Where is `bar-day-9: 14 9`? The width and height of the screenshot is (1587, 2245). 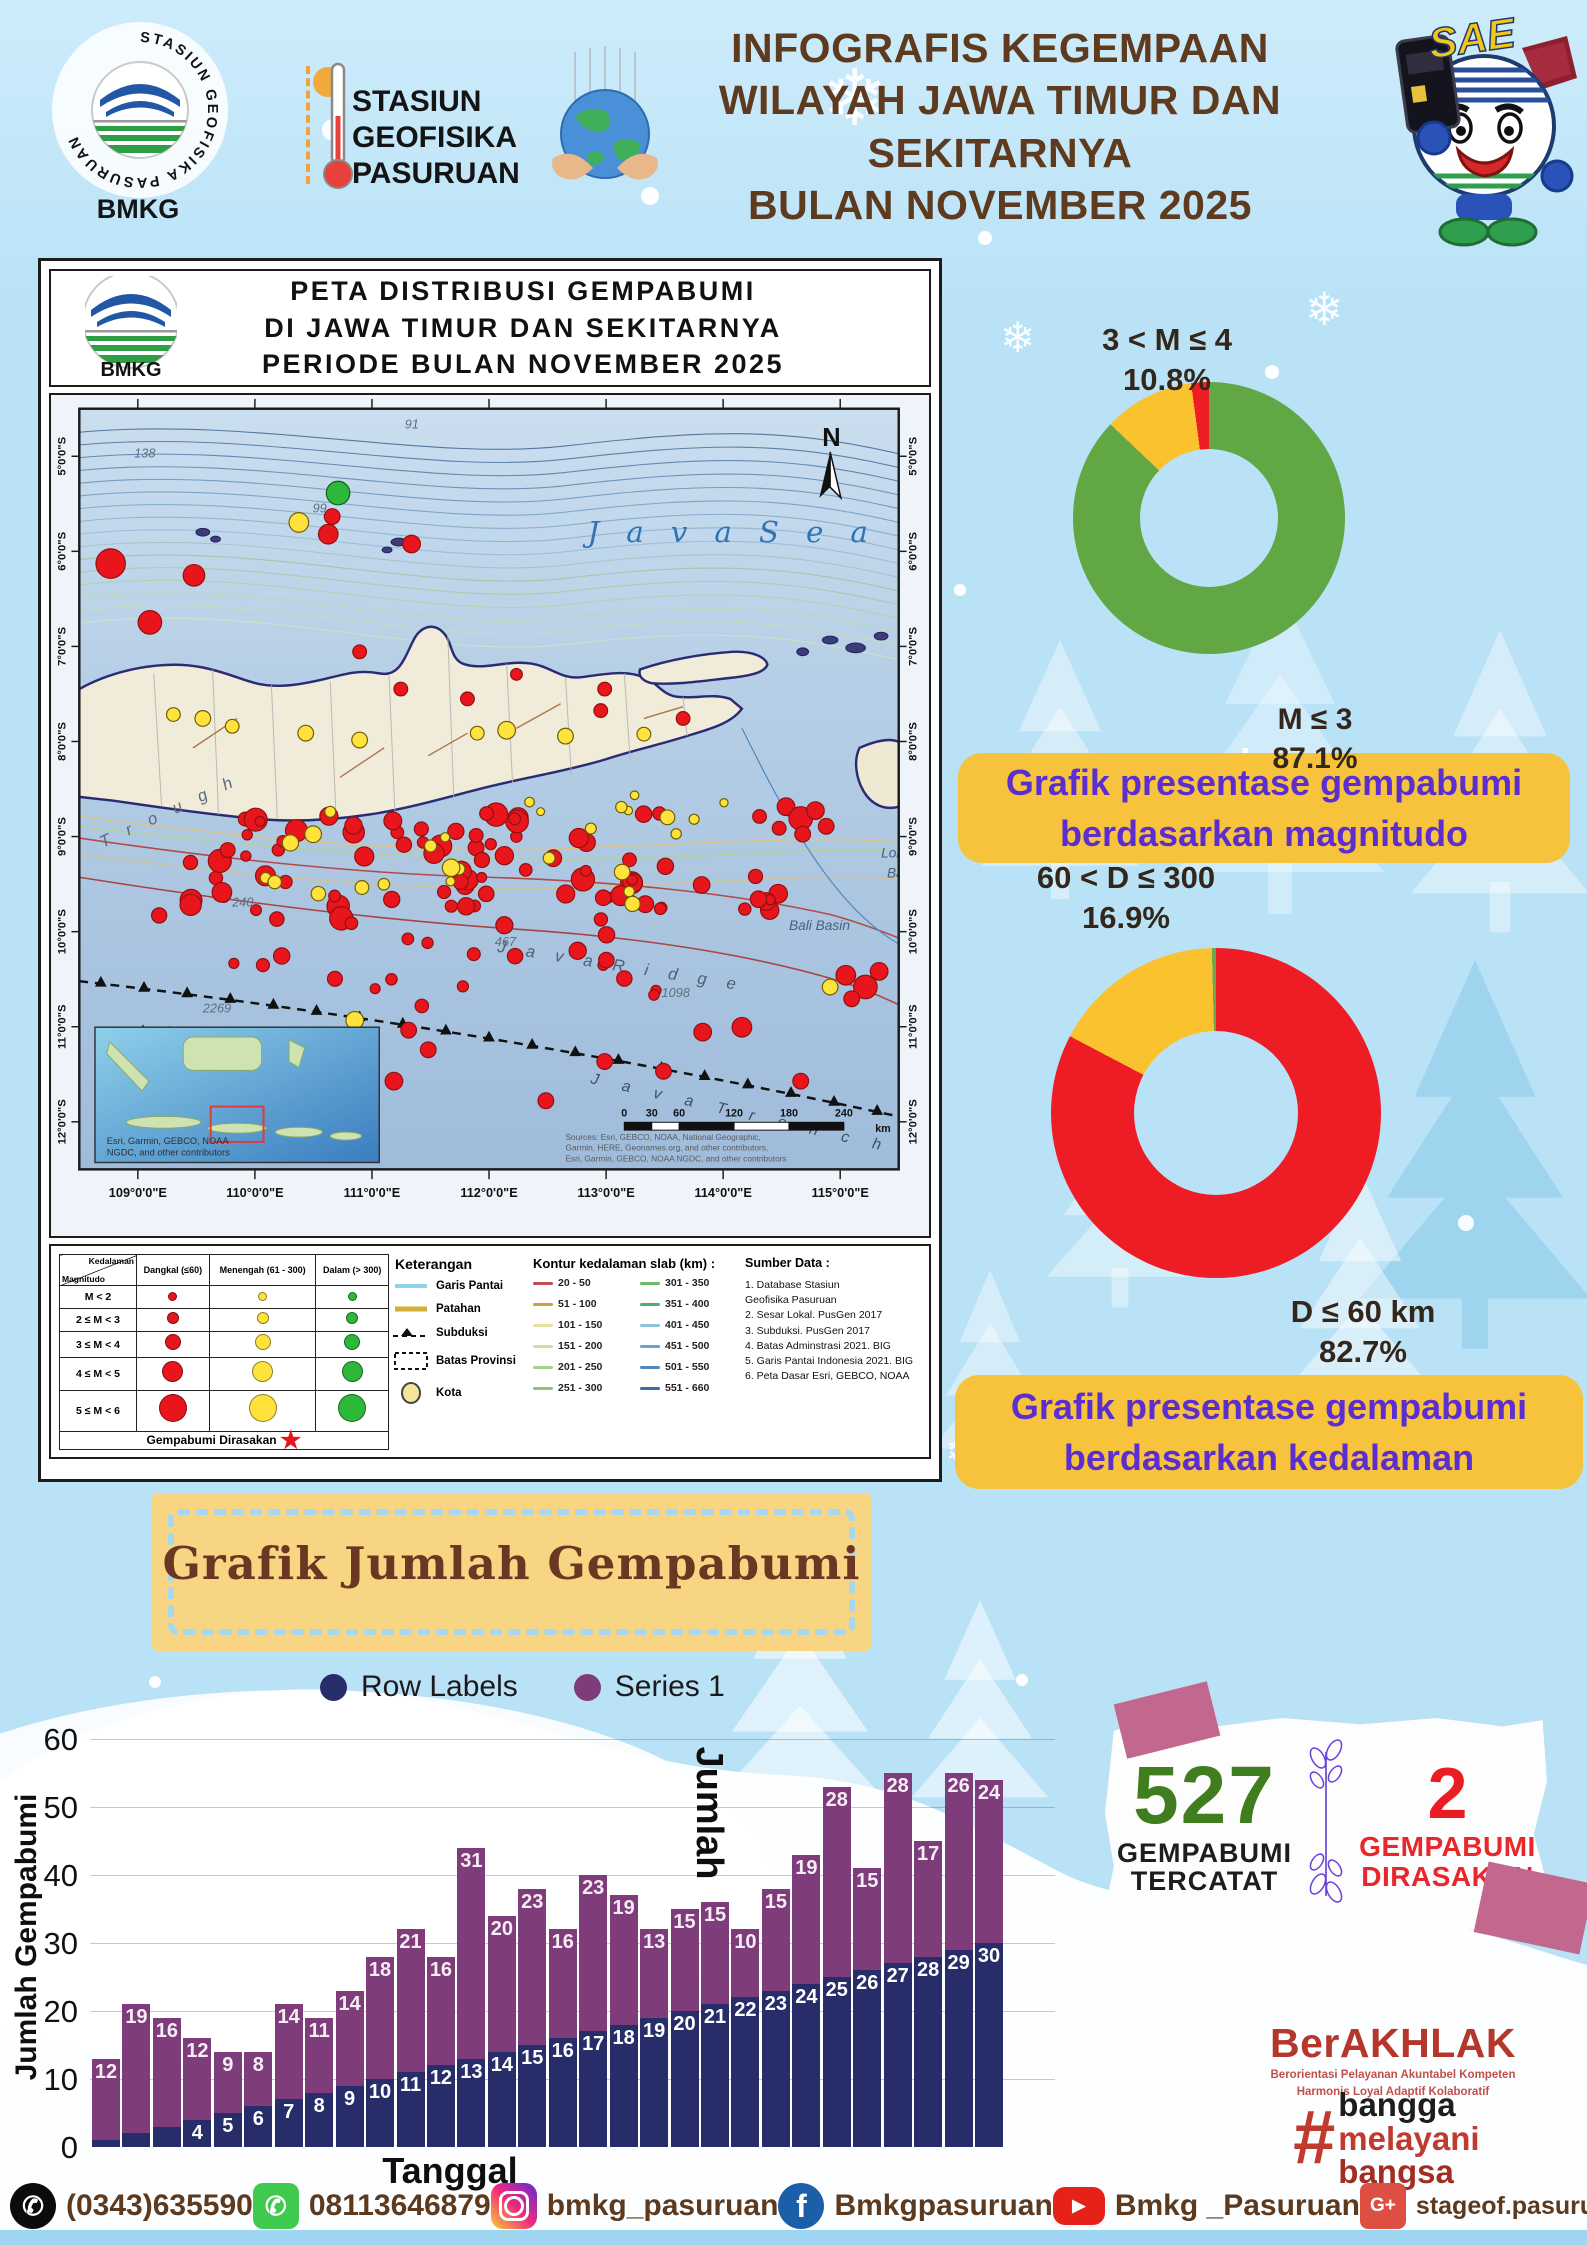
bar-day-9: 14 9 is located at coordinates (349, 2068).